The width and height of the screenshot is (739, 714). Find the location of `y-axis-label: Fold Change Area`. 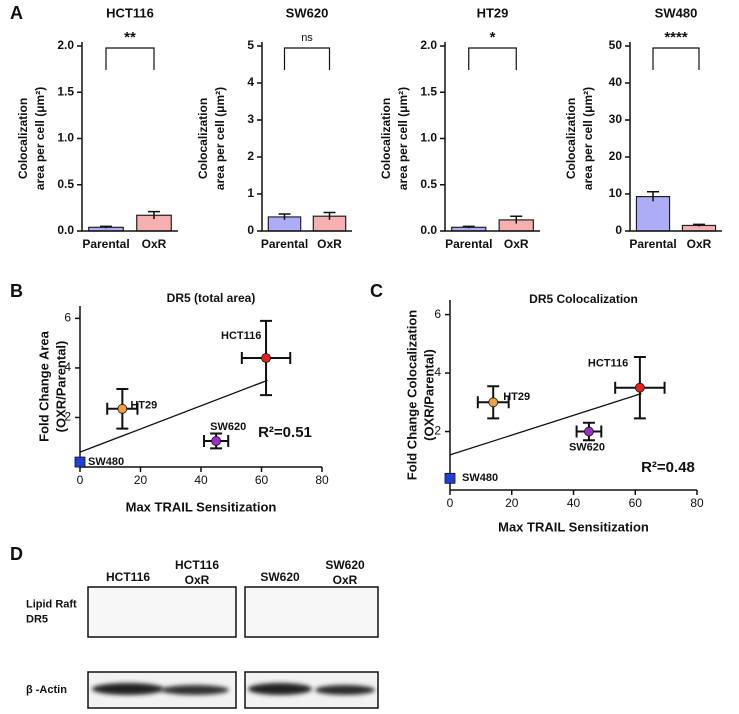

y-axis-label: Fold Change Area is located at coordinates (43, 386).